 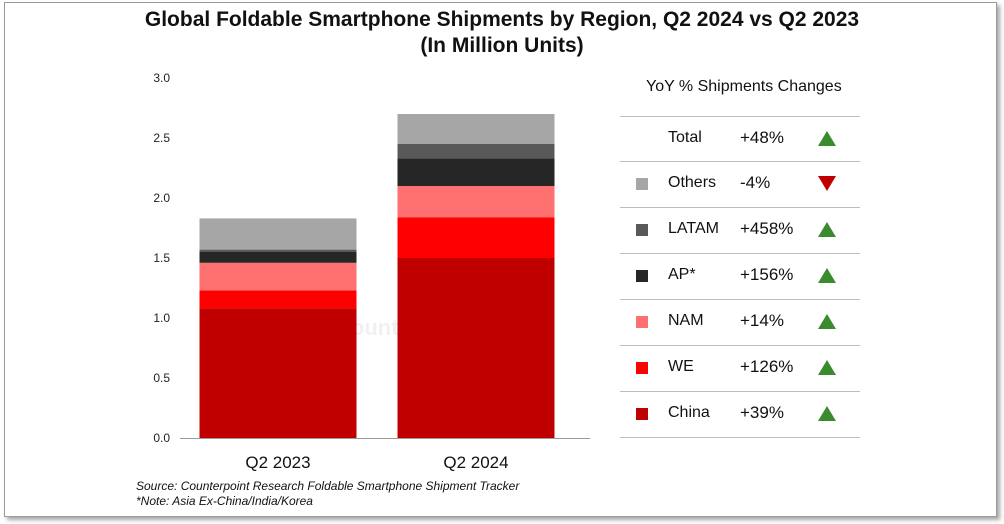 I want to click on legend-row-we: WE +126%, so click(x=740, y=369).